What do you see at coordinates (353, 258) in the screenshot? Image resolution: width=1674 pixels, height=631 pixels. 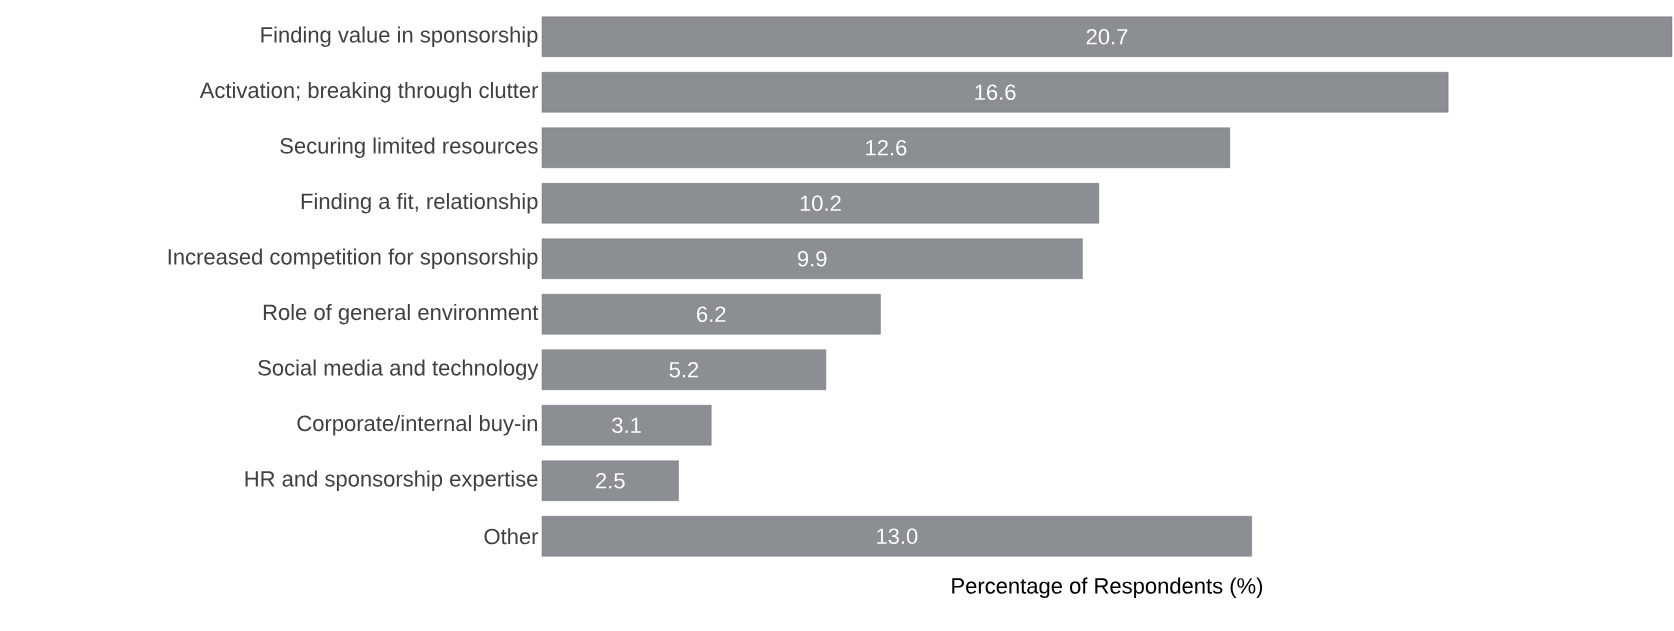 I see `y-tick-label: Increased competition for sponsorship` at bounding box center [353, 258].